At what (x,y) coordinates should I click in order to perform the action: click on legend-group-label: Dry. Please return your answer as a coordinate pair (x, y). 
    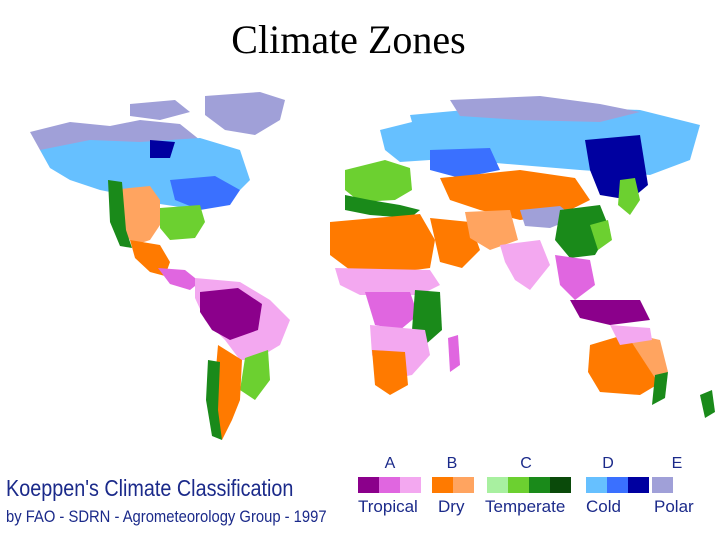
    Looking at the image, I should click on (451, 506).